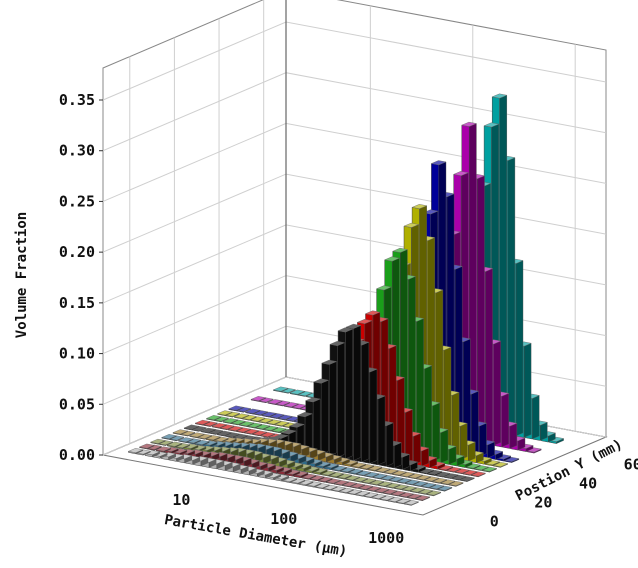 This screenshot has width=638, height=568. What do you see at coordinates (333, 409) in the screenshot?
I see `bar-20mm-48.7-side` at bounding box center [333, 409].